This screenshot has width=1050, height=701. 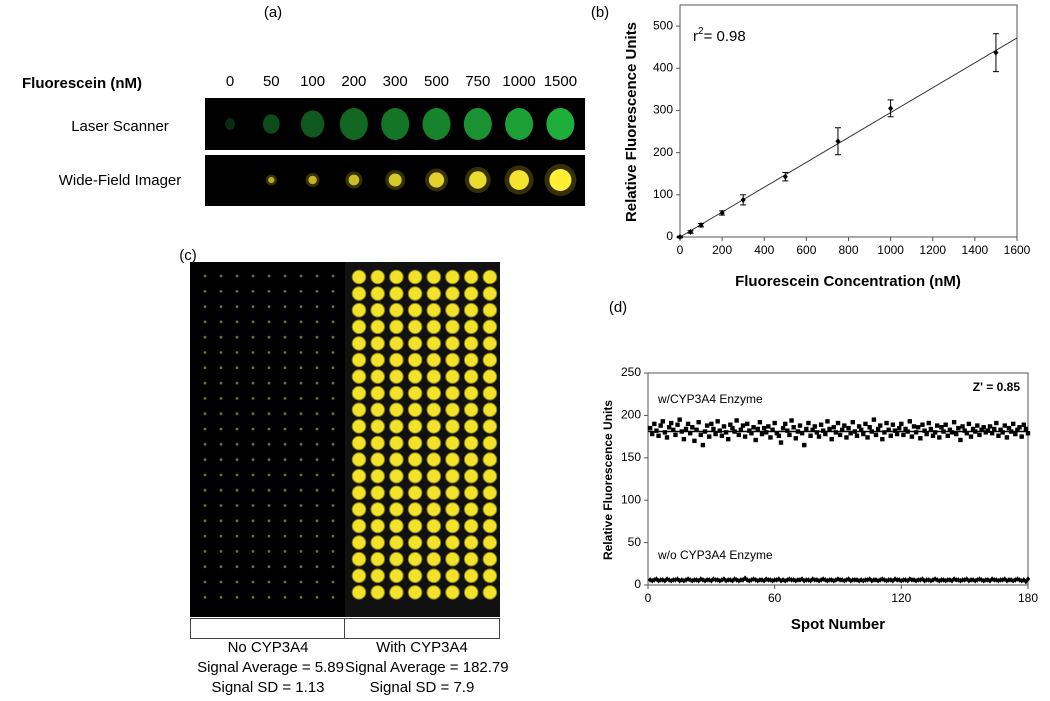 What do you see at coordinates (710, 399) in the screenshot?
I see `series-label: w/CYP3A4 Enzyme` at bounding box center [710, 399].